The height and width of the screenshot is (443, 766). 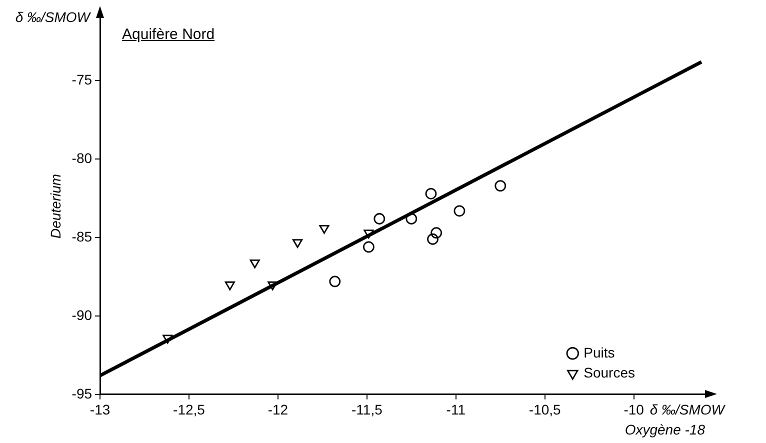 What do you see at coordinates (367, 410) in the screenshot?
I see `x-tick-label: -11,5` at bounding box center [367, 410].